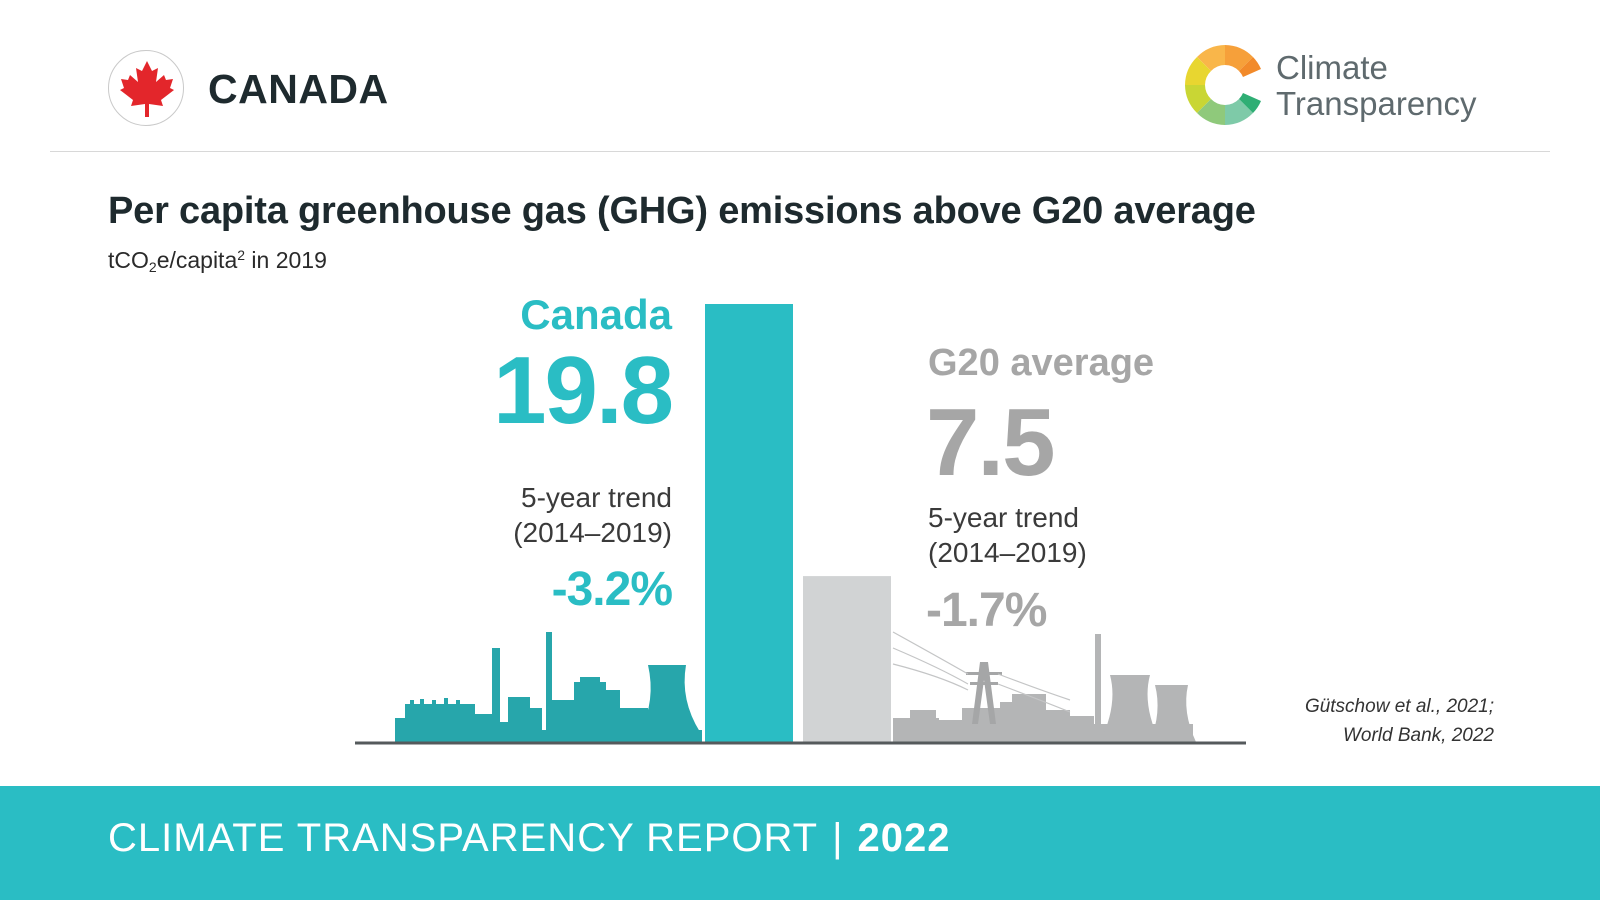  Describe the element at coordinates (1376, 103) in the screenshot. I see `logo-line2: Transparency` at that location.